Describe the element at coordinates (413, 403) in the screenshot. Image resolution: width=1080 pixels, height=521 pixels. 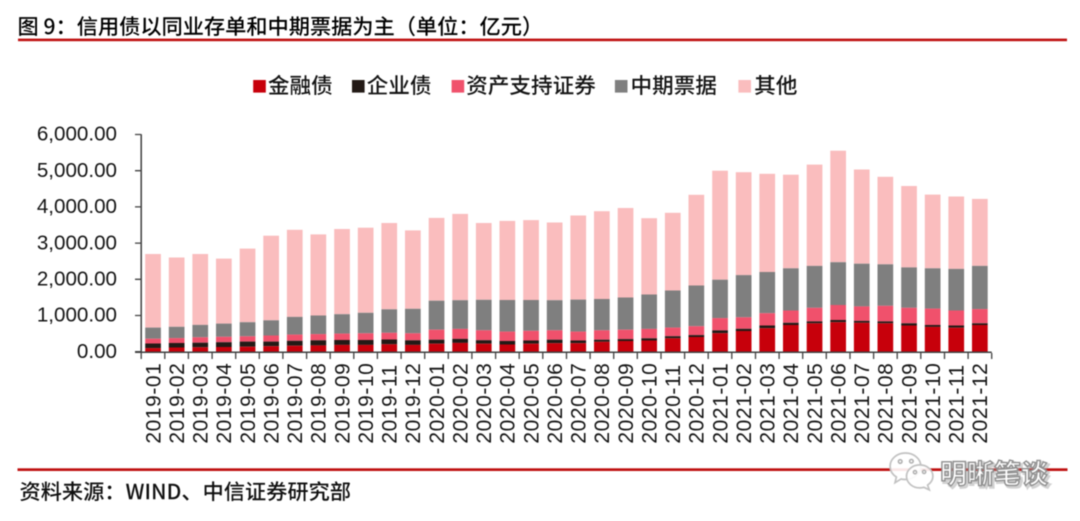
I see `svg-text: 2019-12` at that location.